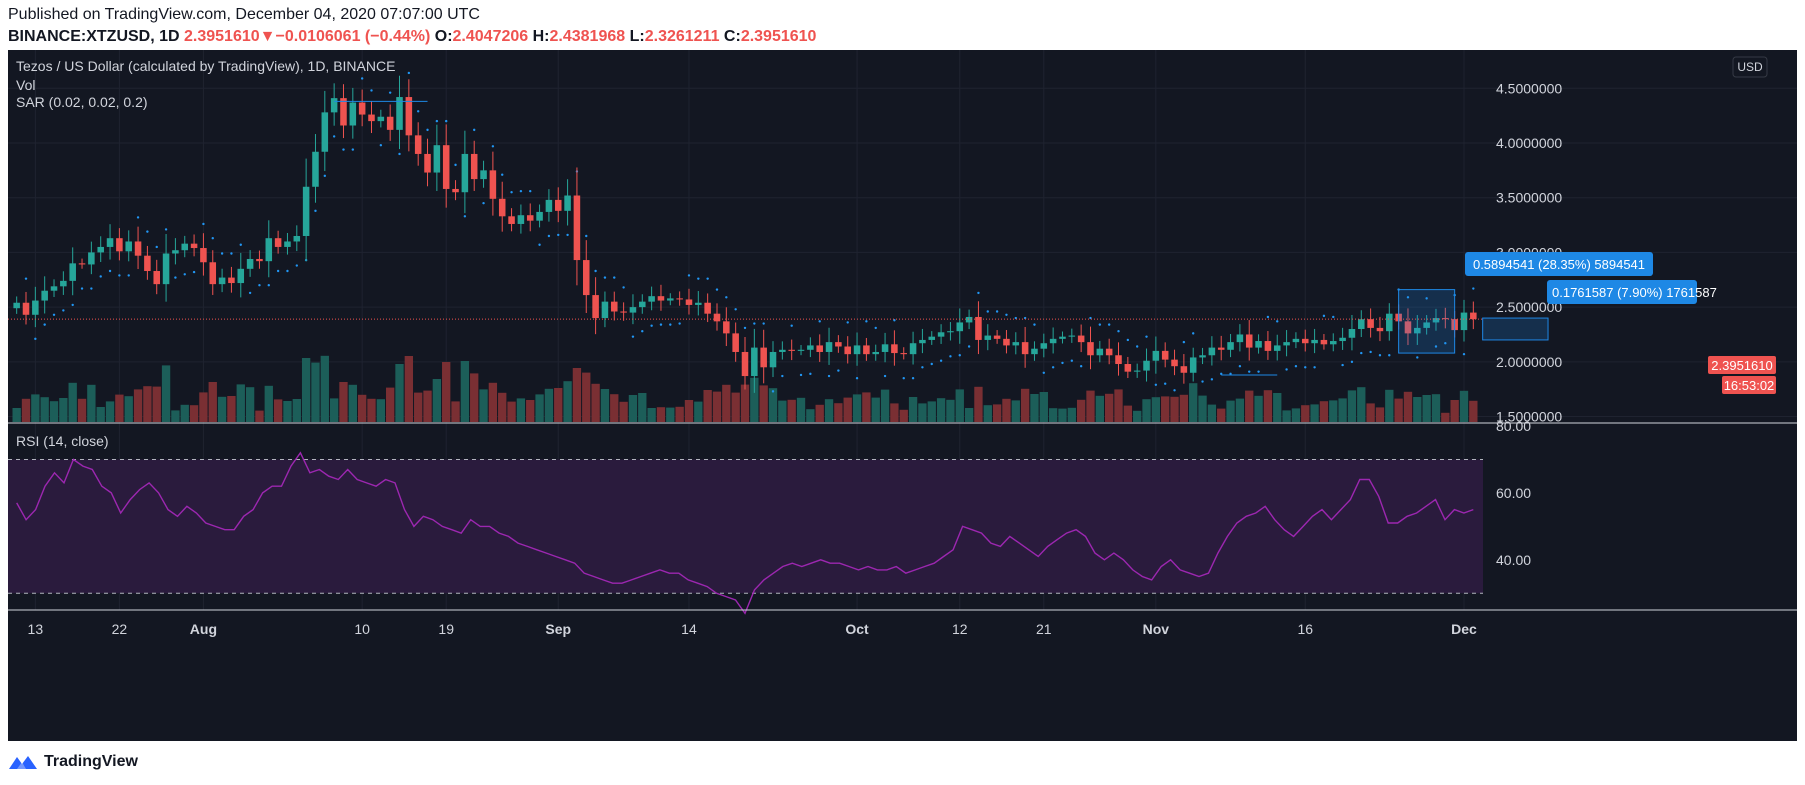 This screenshot has width=1805, height=785. I want to click on x-tick-label: Nov, so click(1156, 629).